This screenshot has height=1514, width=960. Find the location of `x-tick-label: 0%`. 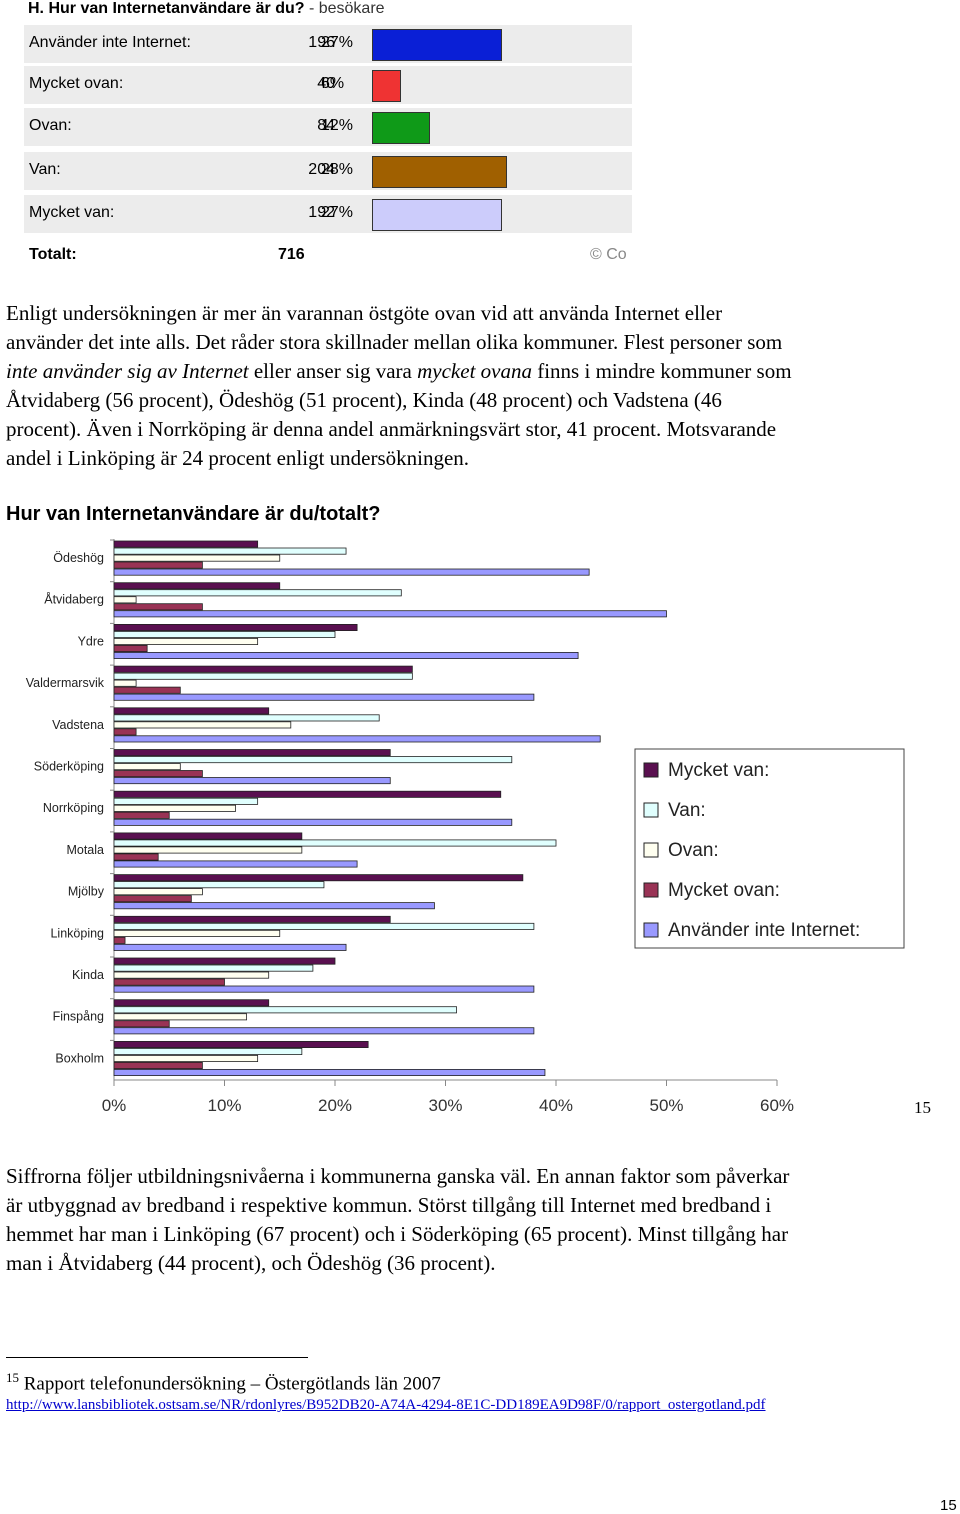

x-tick-label: 0% is located at coordinates (114, 1105).